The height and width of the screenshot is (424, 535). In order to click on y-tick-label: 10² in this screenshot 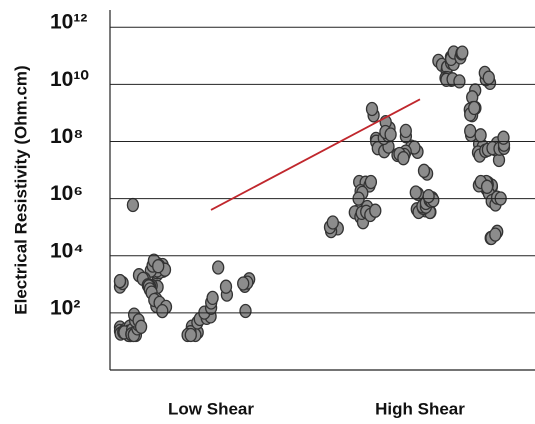, I will do `click(65, 307)`.